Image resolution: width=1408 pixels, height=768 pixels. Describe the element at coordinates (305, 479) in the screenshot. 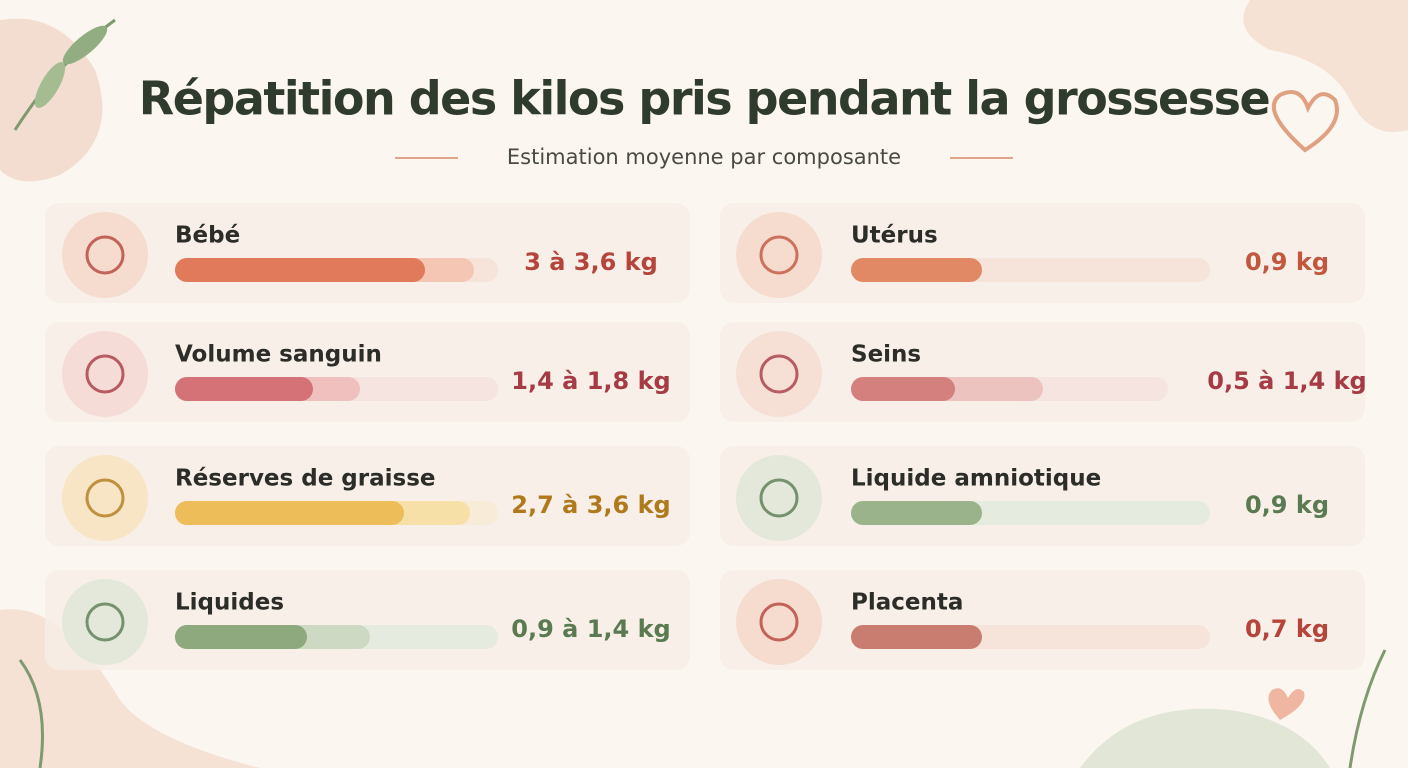

I see `item-label: Réserves de graisse` at that location.